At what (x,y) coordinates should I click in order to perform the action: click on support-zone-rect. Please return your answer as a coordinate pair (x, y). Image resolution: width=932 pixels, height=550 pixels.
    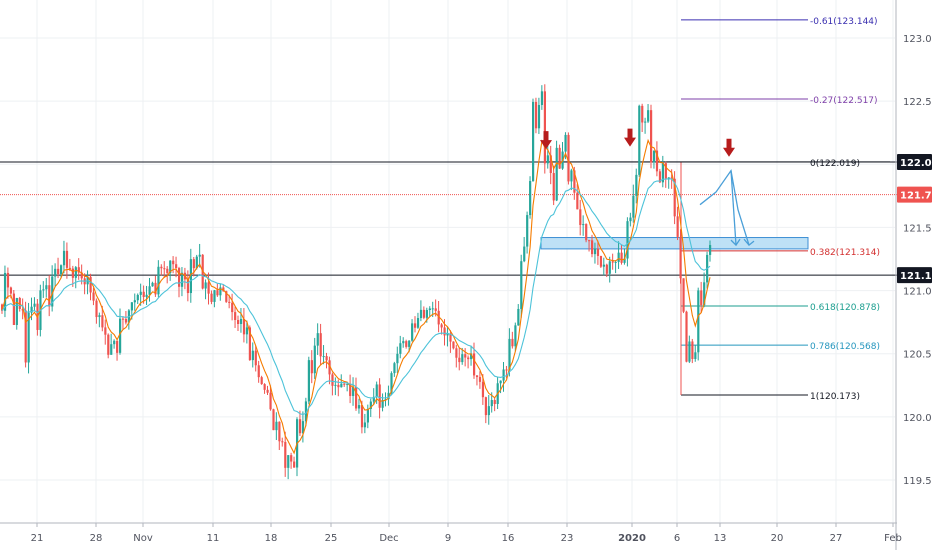
    Looking at the image, I should click on (674, 243).